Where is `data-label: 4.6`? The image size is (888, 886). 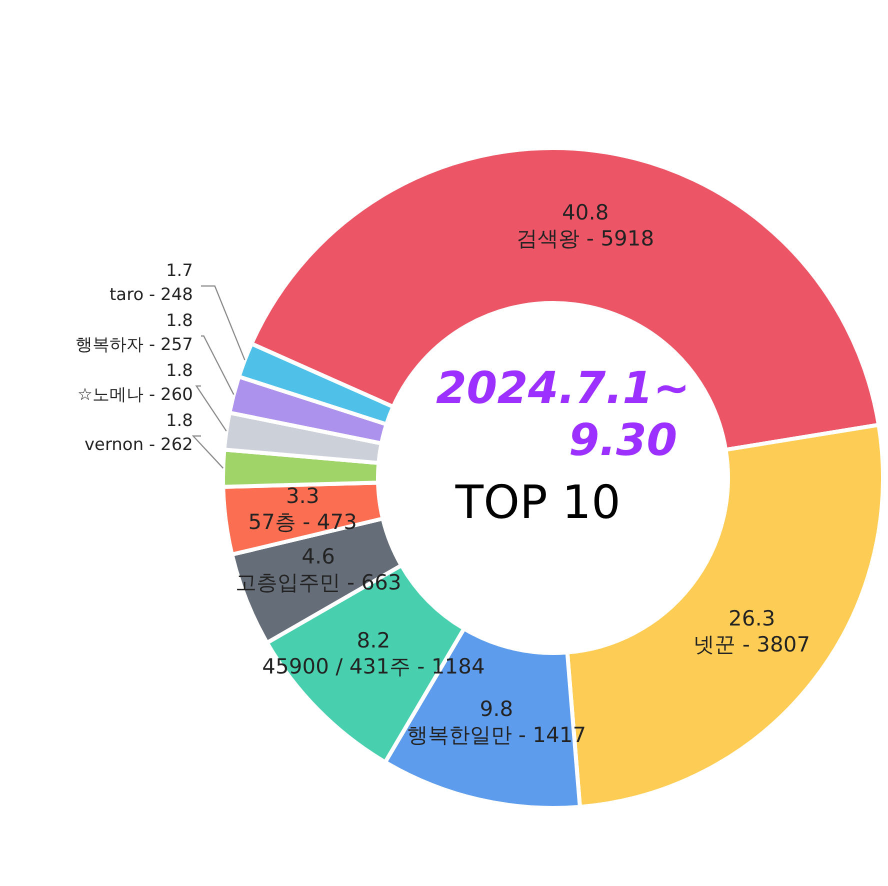 data-label: 4.6 is located at coordinates (319, 556).